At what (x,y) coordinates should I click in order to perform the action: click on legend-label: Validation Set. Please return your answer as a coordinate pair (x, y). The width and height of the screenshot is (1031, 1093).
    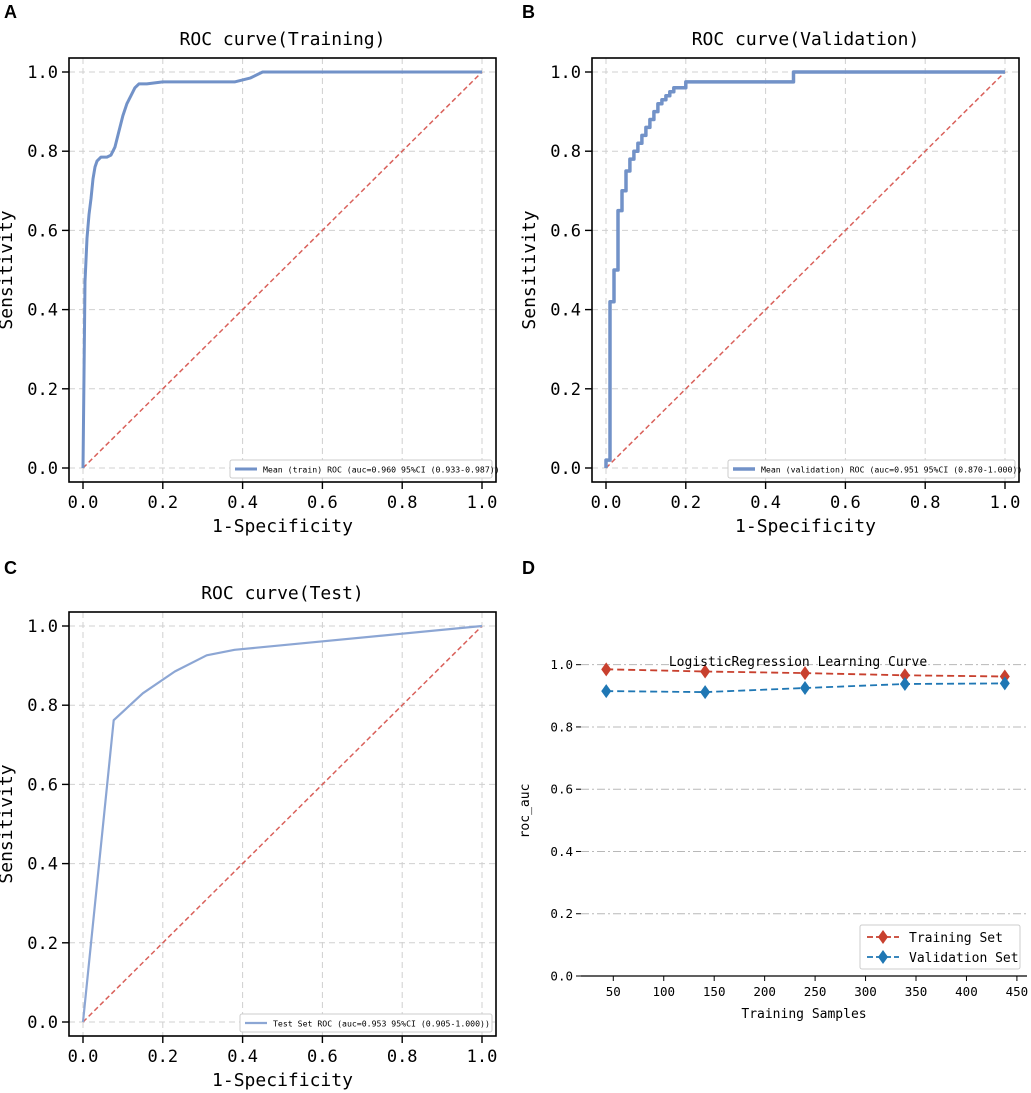
    Looking at the image, I should click on (964, 958).